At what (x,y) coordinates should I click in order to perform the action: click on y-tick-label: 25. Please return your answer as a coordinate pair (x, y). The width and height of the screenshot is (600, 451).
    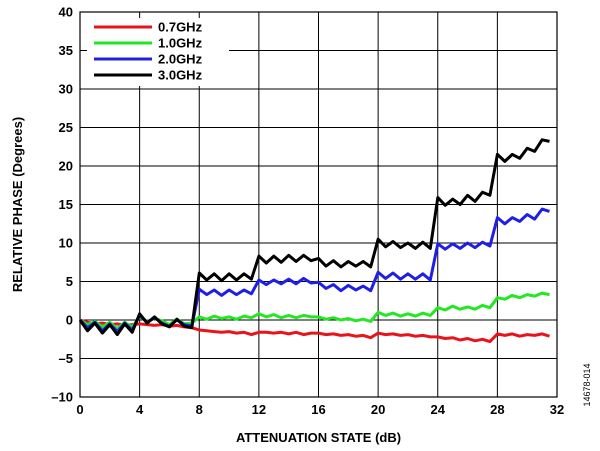
    Looking at the image, I should click on (66, 127).